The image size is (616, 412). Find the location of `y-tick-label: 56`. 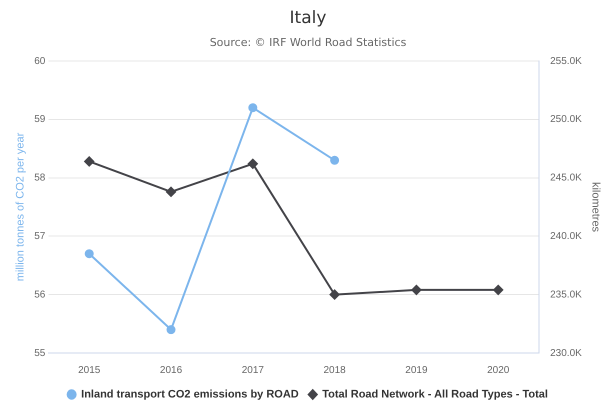

y-tick-label: 56 is located at coordinates (40, 294).